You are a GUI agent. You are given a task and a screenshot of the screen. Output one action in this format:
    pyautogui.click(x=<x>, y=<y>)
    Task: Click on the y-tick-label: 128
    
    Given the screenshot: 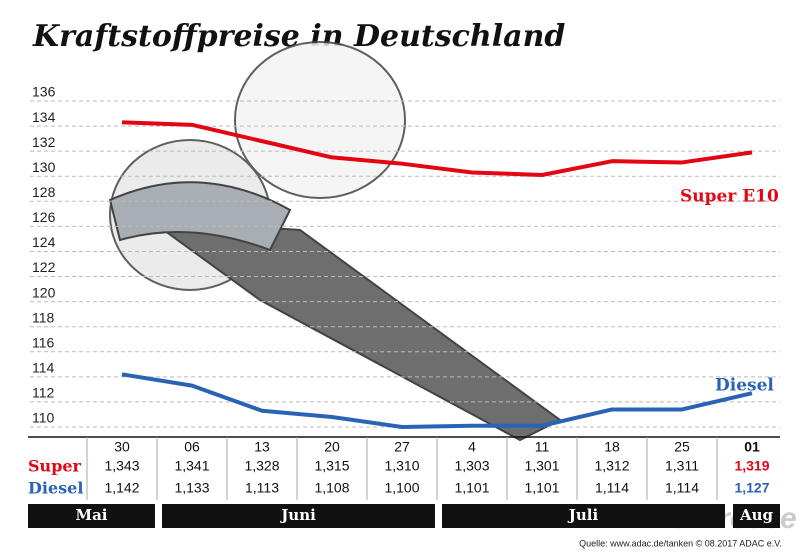 What is the action you would take?
    pyautogui.click(x=44, y=192)
    